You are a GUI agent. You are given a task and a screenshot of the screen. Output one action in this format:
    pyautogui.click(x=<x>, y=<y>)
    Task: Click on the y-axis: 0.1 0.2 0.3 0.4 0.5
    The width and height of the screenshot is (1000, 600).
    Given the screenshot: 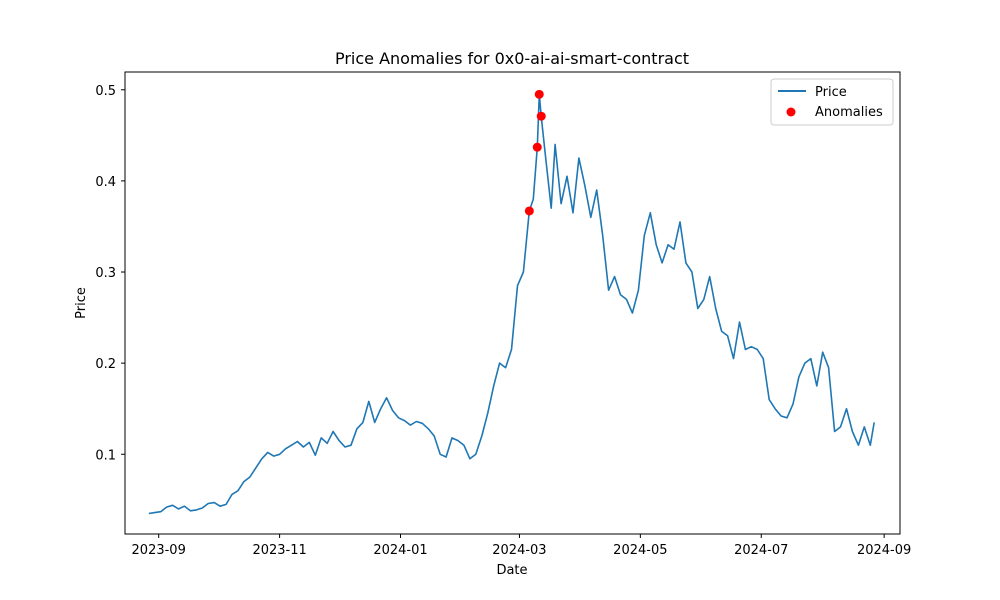 What is the action you would take?
    pyautogui.click(x=110, y=273)
    